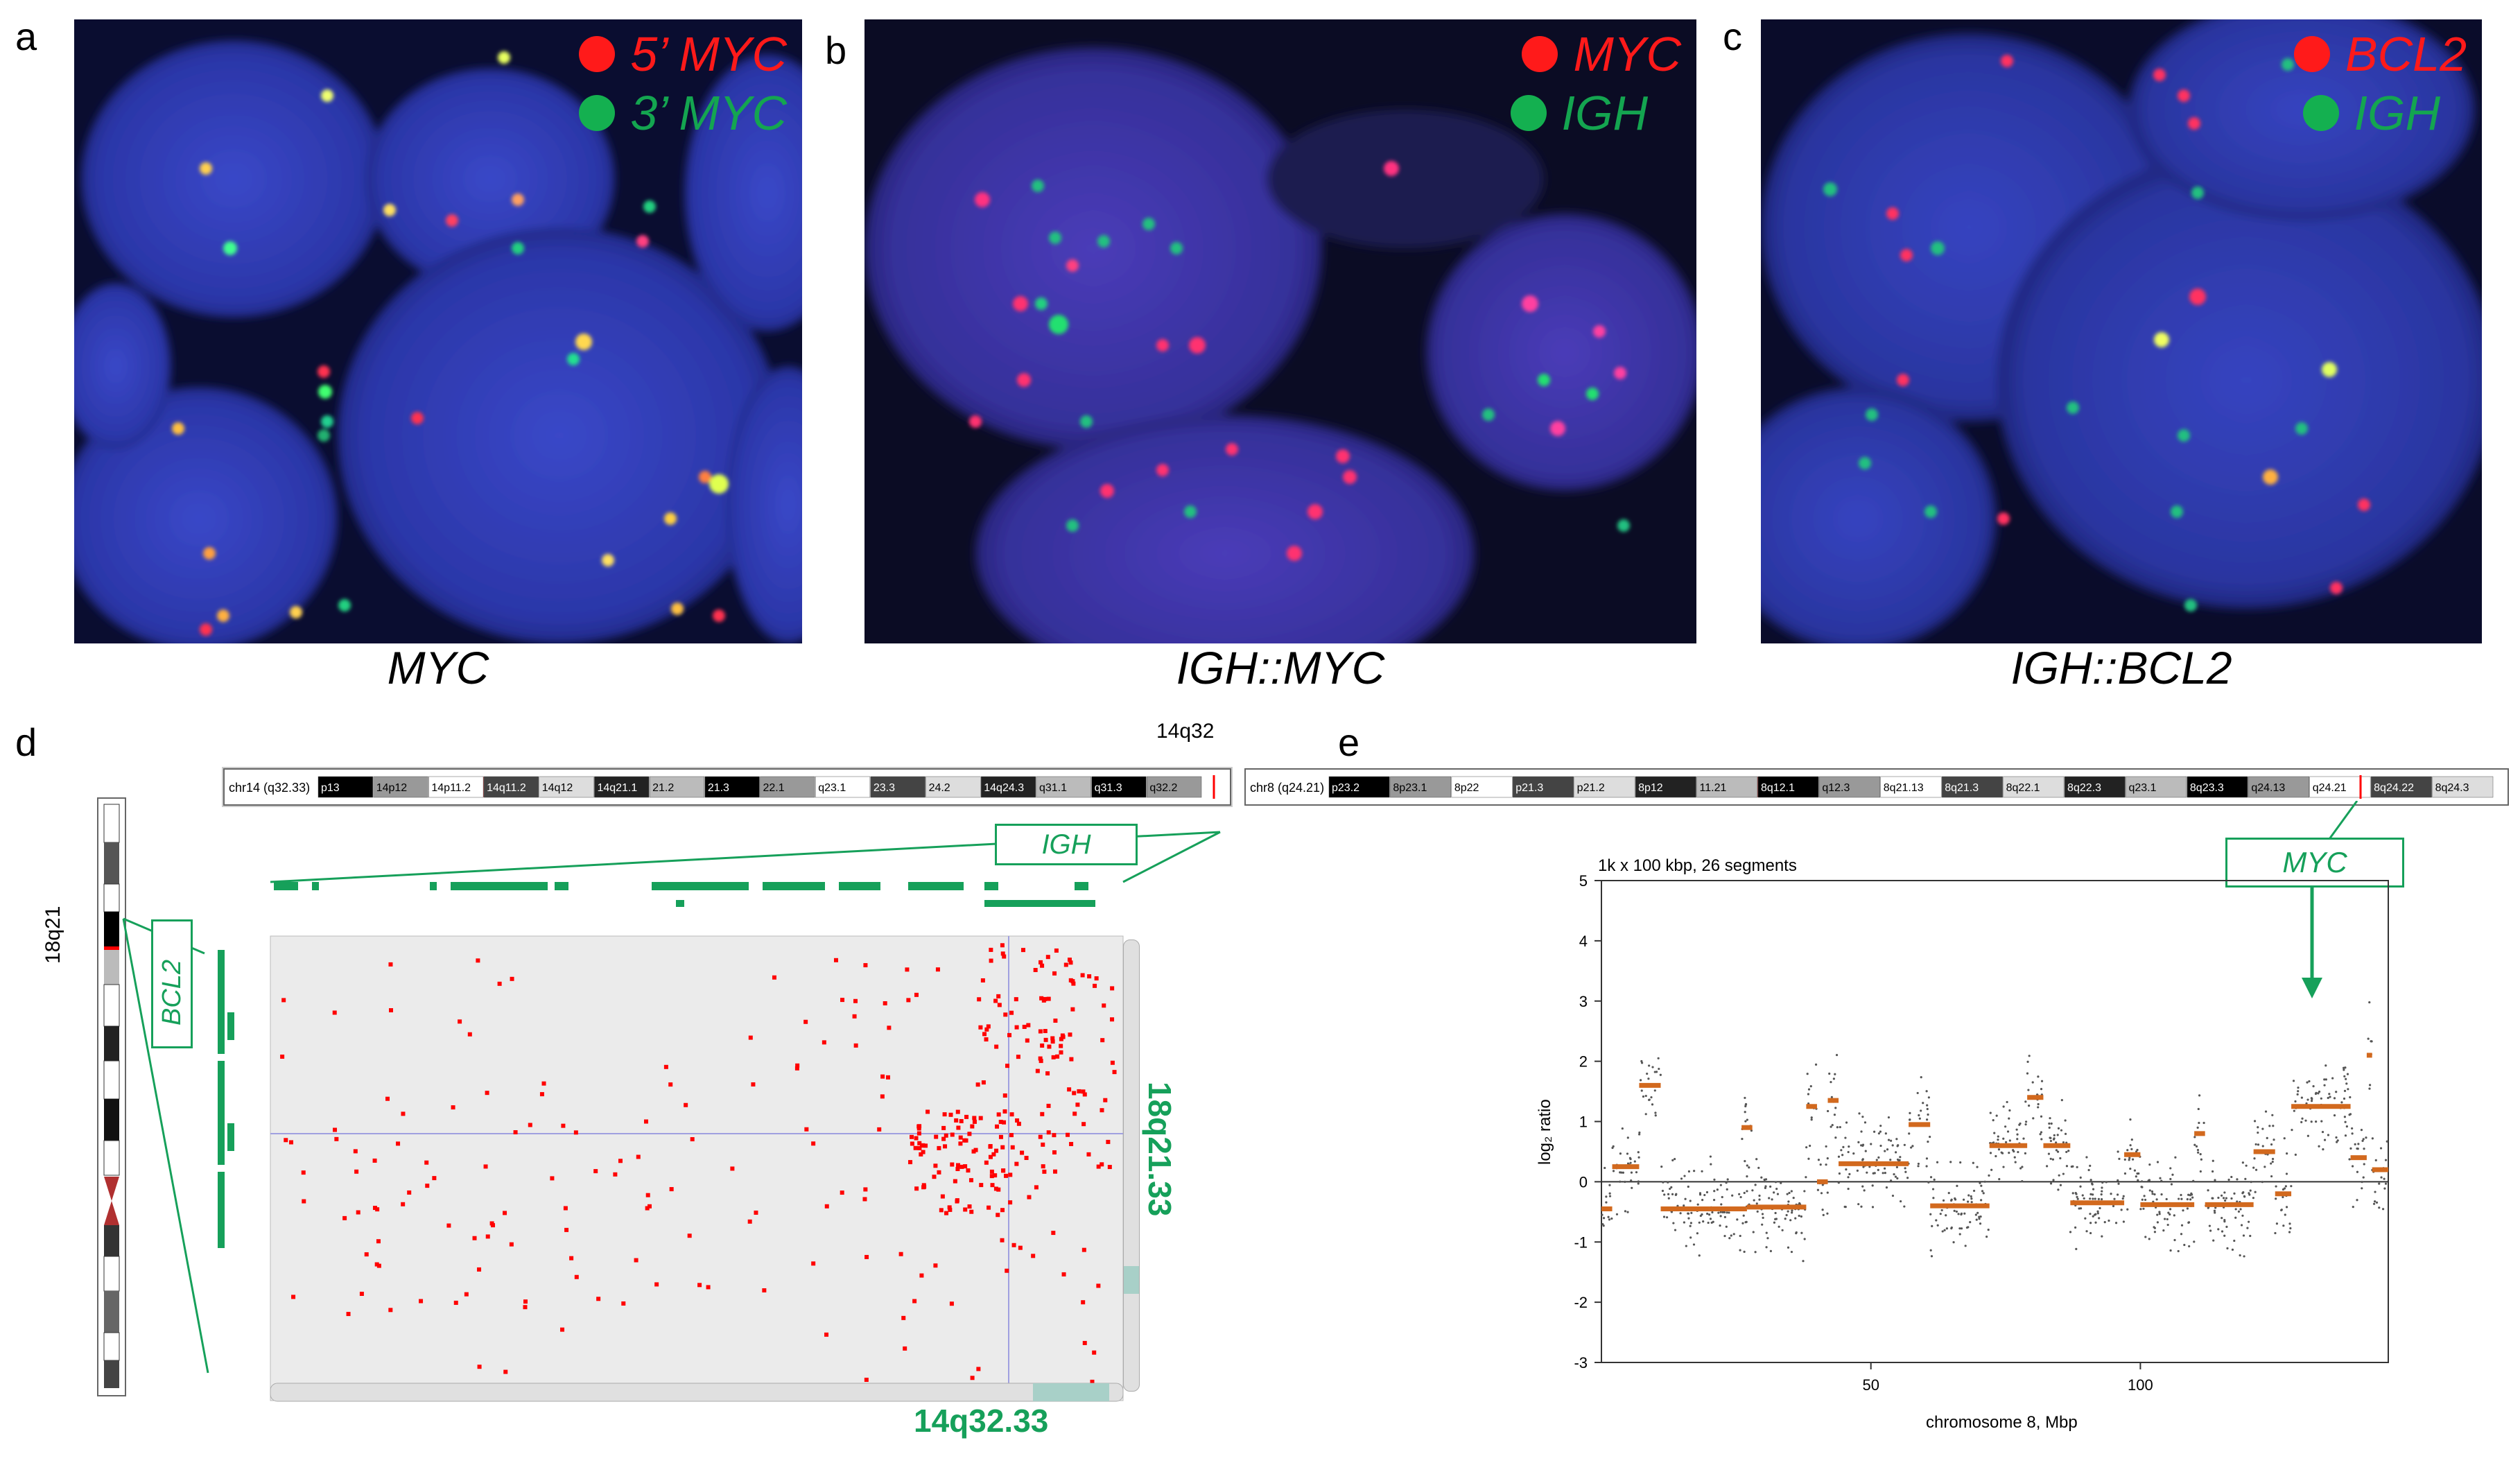 This screenshot has height=1463, width=2520. I want to click on caption-b: IGH::MYC, so click(1280, 667).